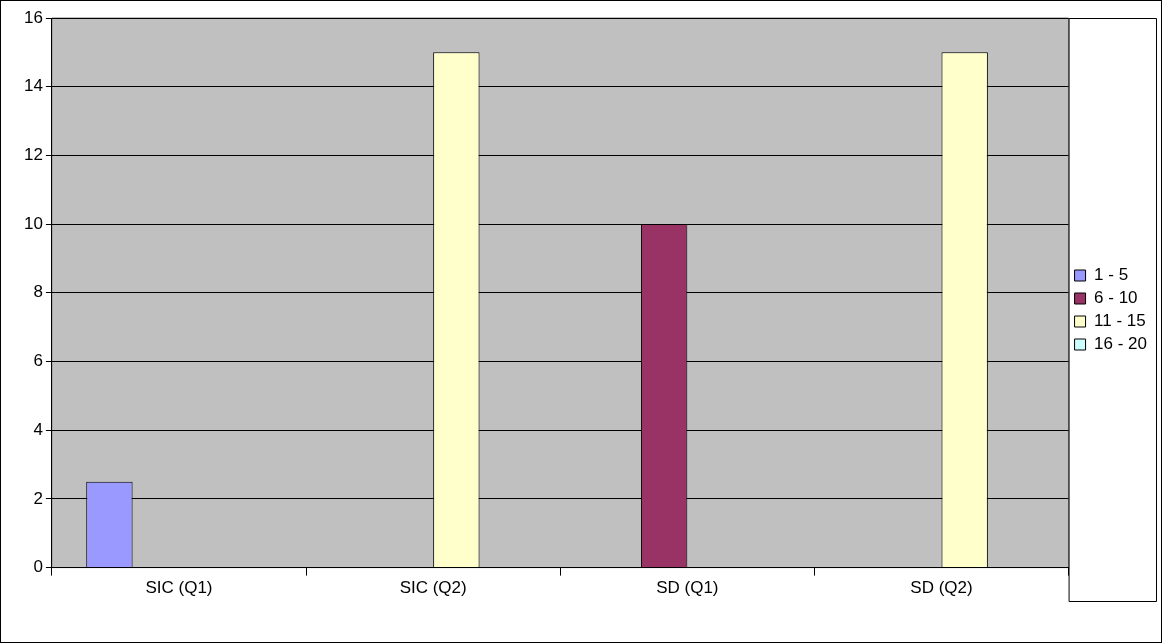 Image resolution: width=1162 pixels, height=643 pixels. I want to click on y-tick-label: 8, so click(38, 292).